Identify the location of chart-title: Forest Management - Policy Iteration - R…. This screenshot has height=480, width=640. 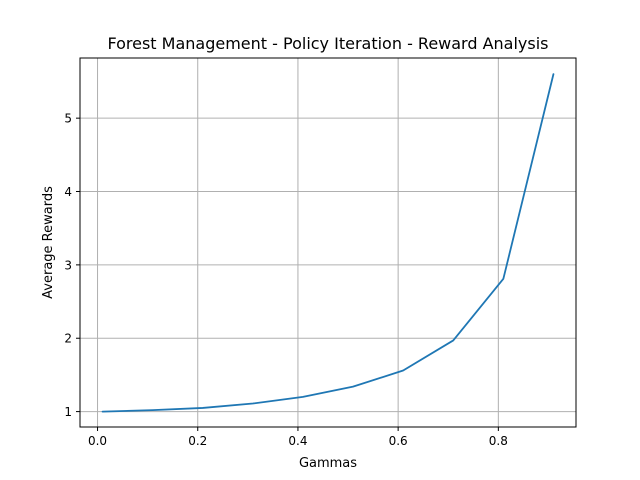
(327, 43).